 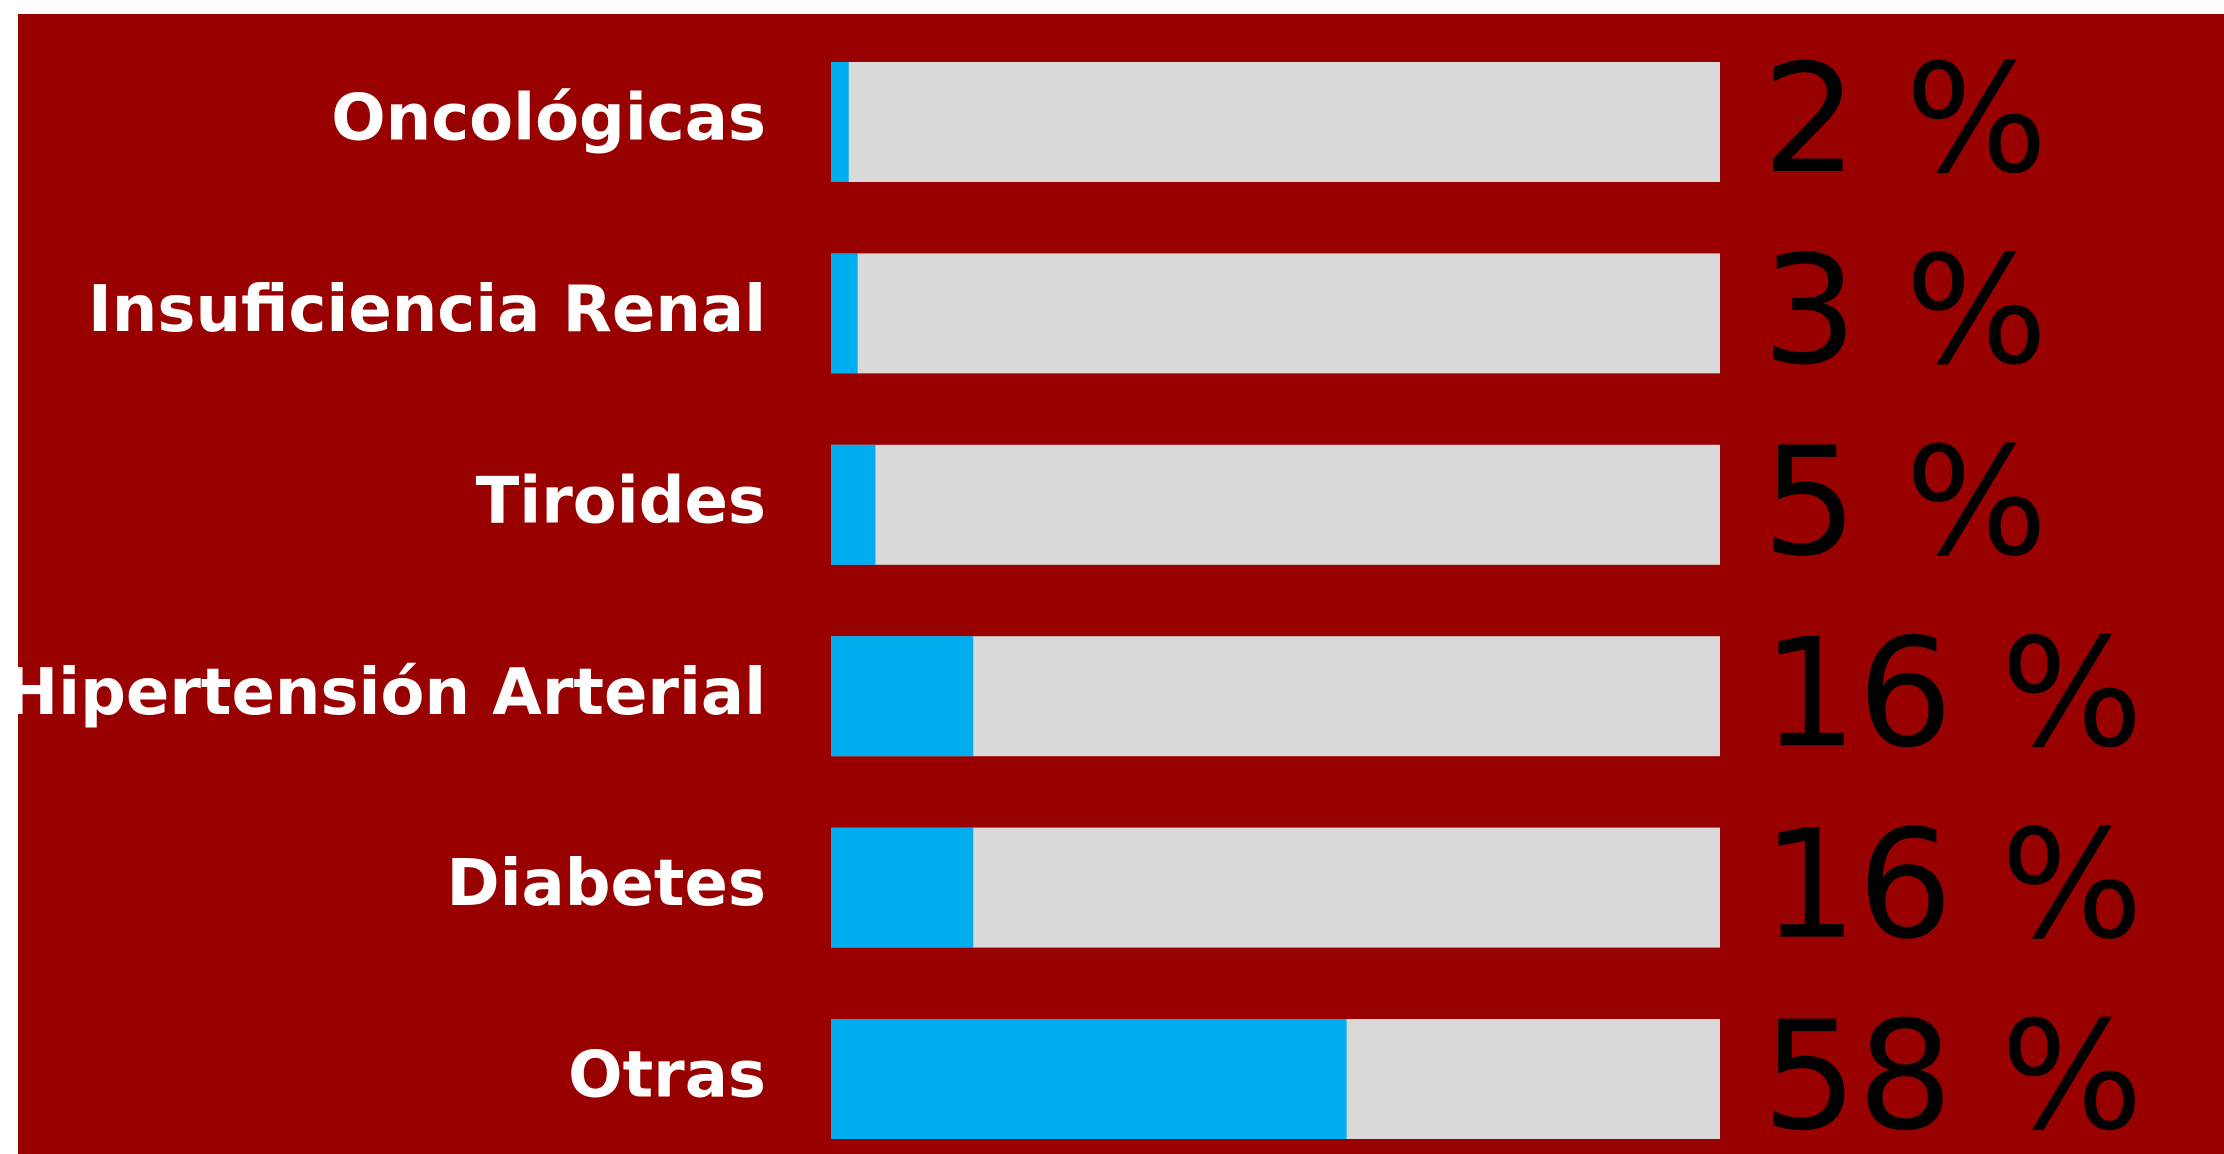 I want to click on category-label: Hipertensión Arterial, so click(x=385, y=693).